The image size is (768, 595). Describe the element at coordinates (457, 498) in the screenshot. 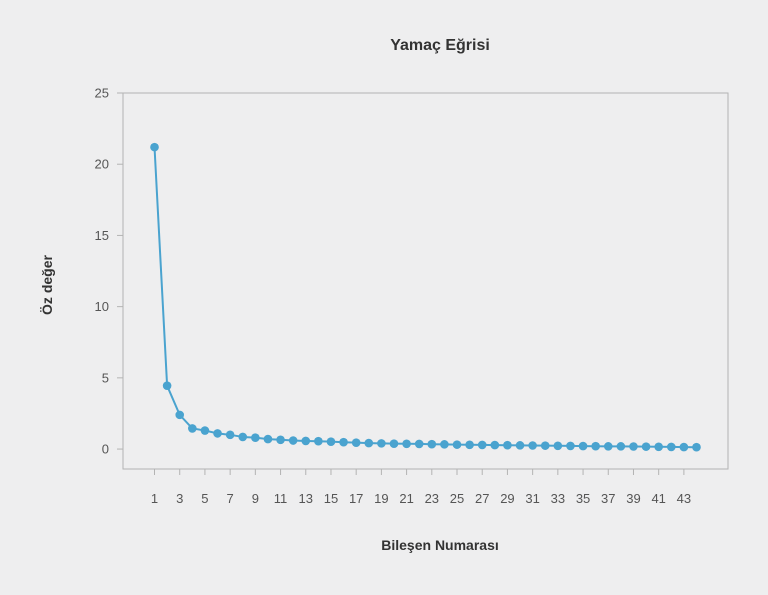

I see `x-tick-label: 25` at that location.